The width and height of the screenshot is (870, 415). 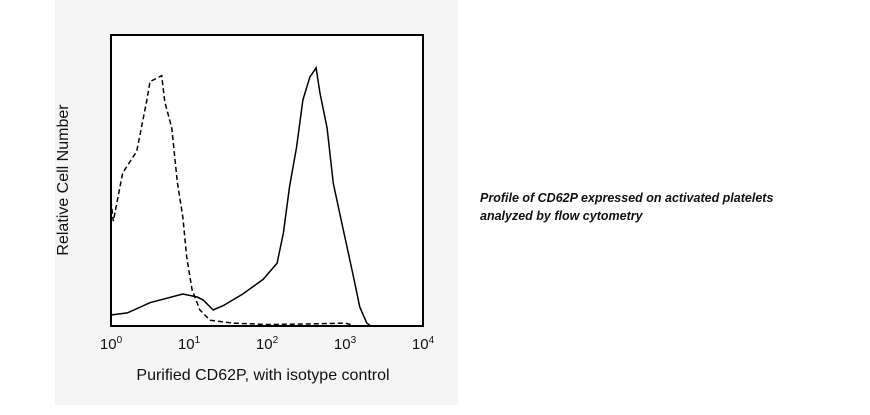 I want to click on tick-exponent: 0, so click(x=120, y=340).